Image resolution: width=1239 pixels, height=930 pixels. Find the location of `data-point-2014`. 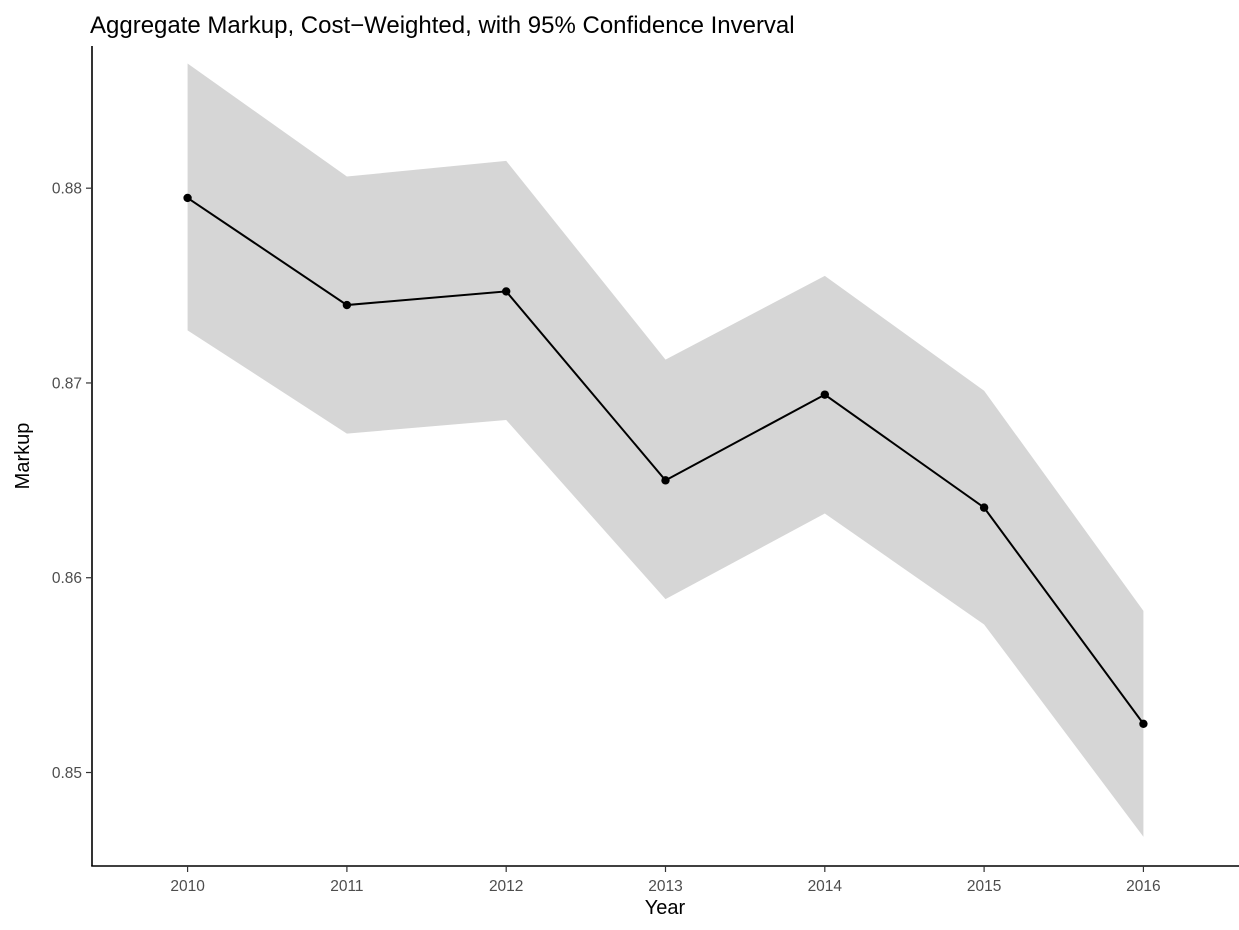

data-point-2014 is located at coordinates (825, 394).